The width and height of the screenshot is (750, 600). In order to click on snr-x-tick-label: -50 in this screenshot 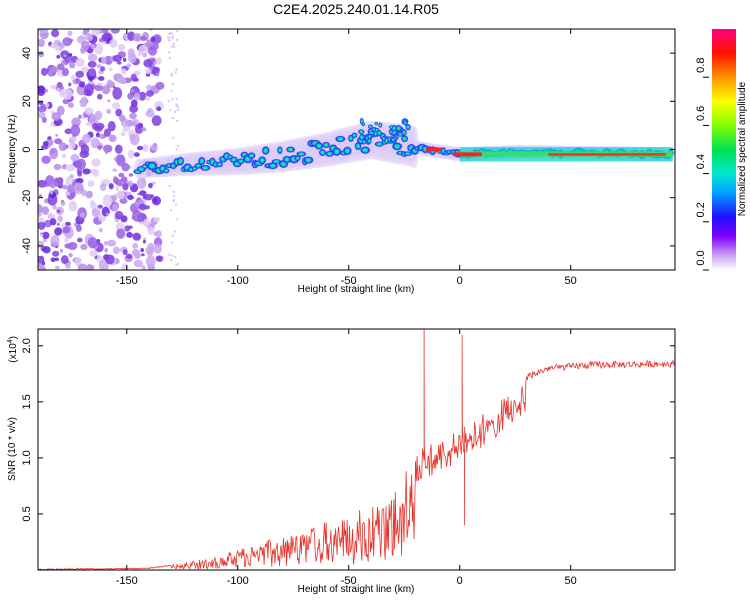, I will do `click(349, 581)`.